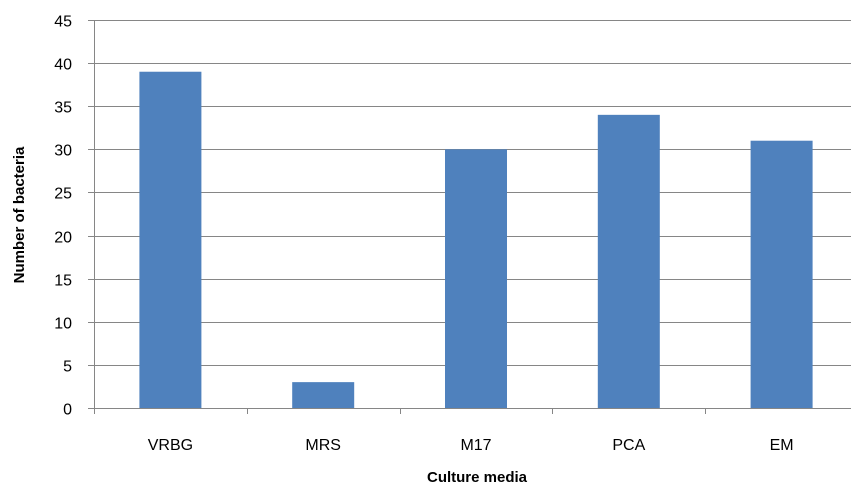 The width and height of the screenshot is (851, 492). I want to click on y-axis-title: Number of bacteria, so click(19, 214).